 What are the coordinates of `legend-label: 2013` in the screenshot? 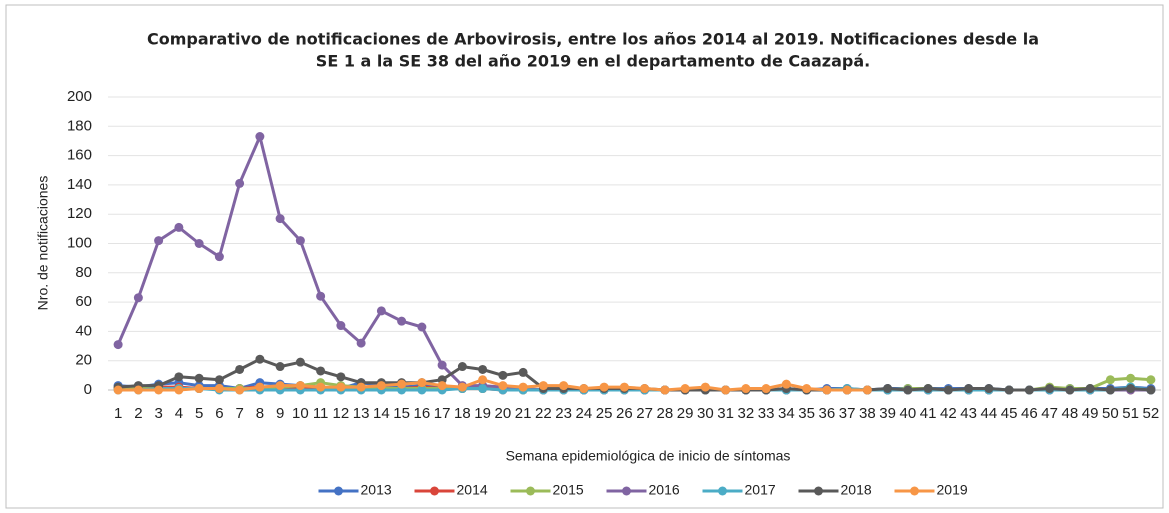 It's located at (376, 490).